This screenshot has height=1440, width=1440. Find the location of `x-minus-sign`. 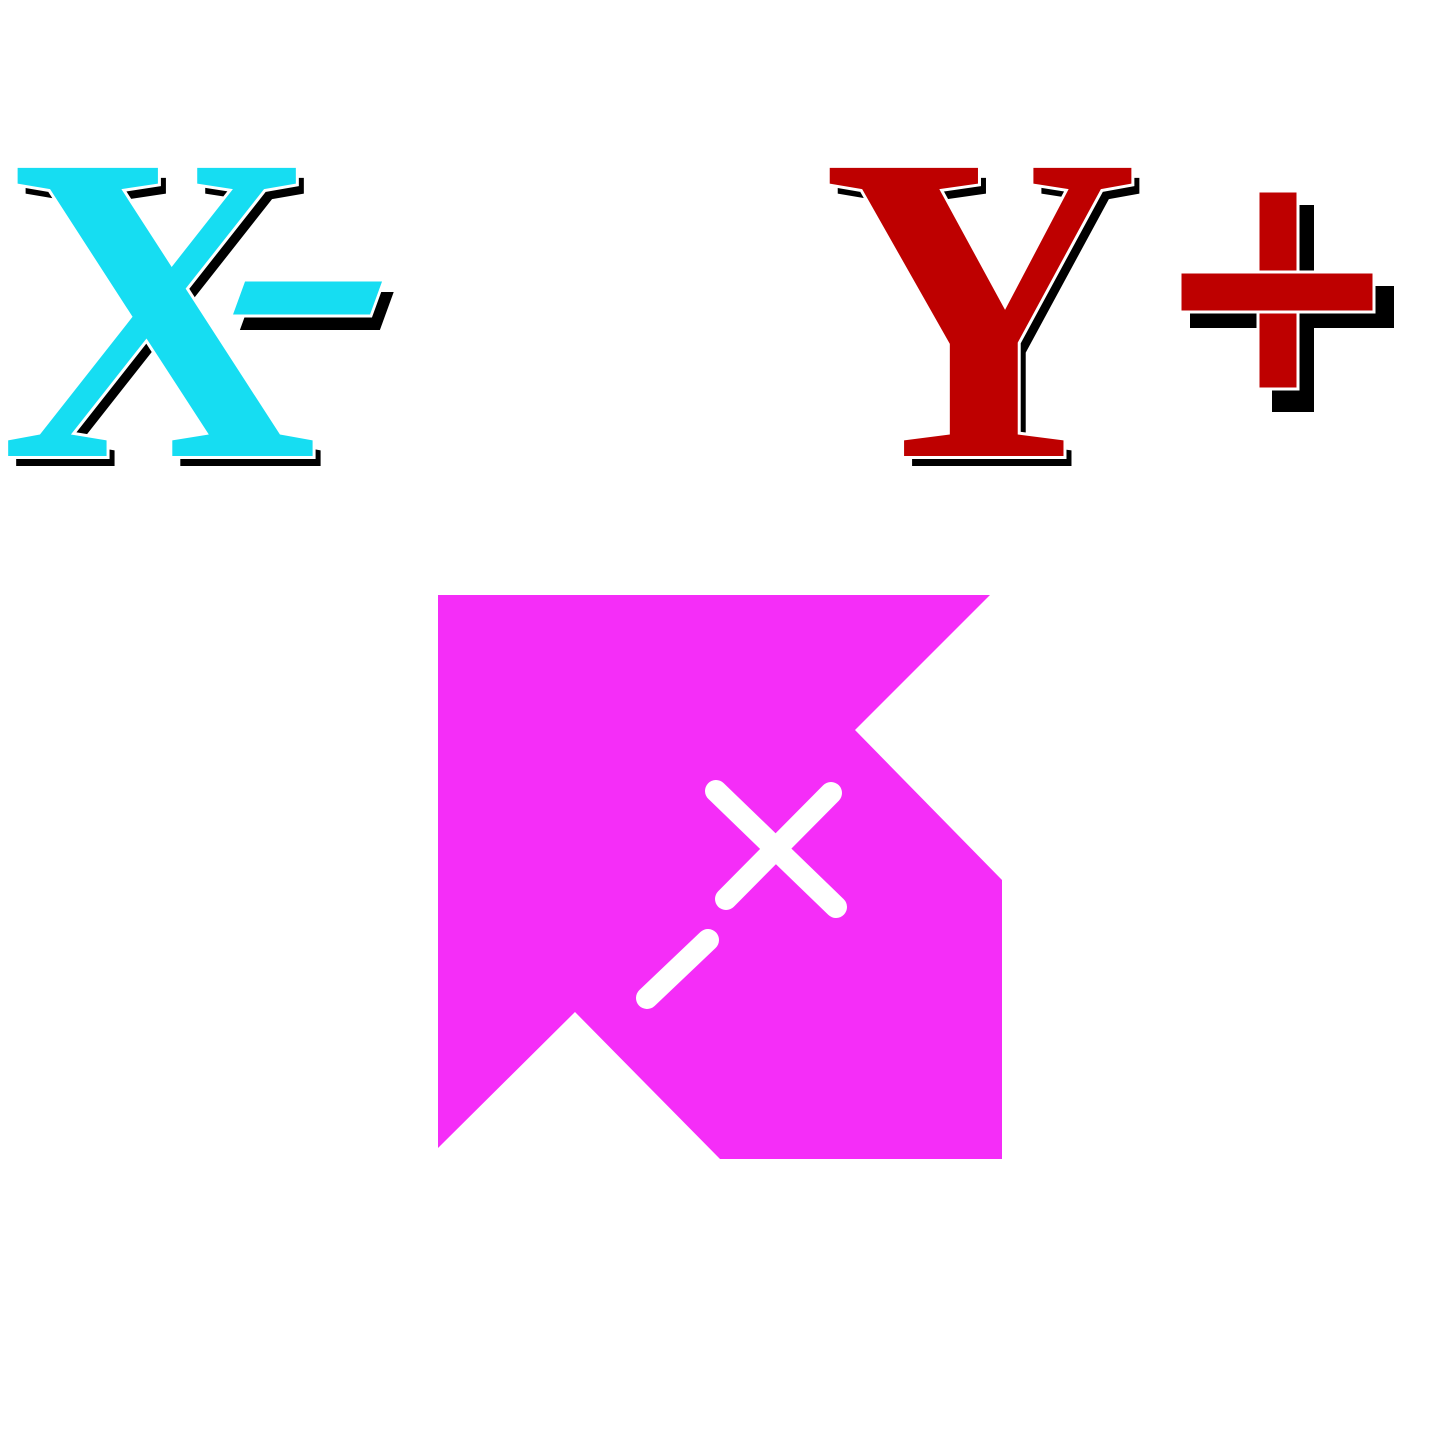

x-minus-sign is located at coordinates (307, 298).